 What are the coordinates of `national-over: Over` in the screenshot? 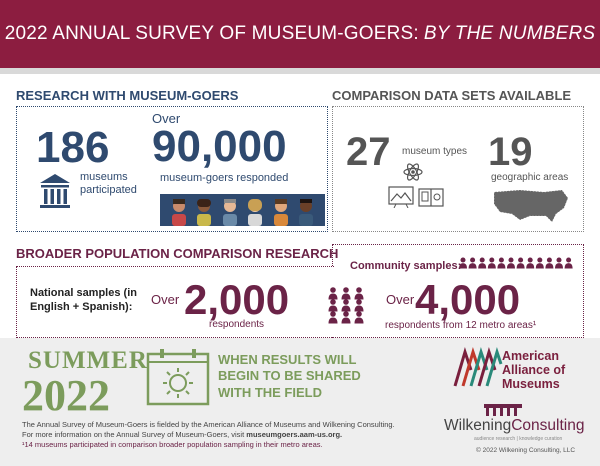 It's located at (165, 299).